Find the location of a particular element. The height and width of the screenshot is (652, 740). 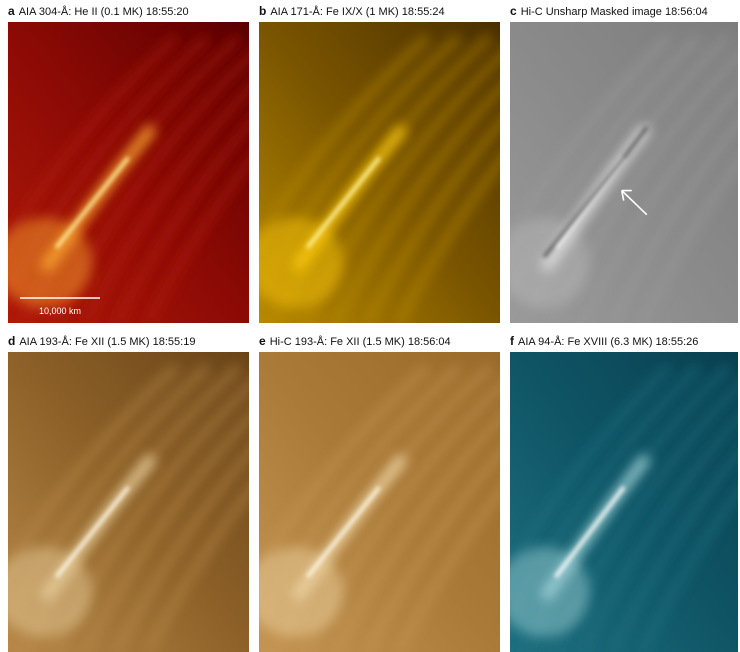

panel-title: d AIA 193-Å: Fe XII (1.5 MK) 18:55:19 is located at coordinates (101, 341).